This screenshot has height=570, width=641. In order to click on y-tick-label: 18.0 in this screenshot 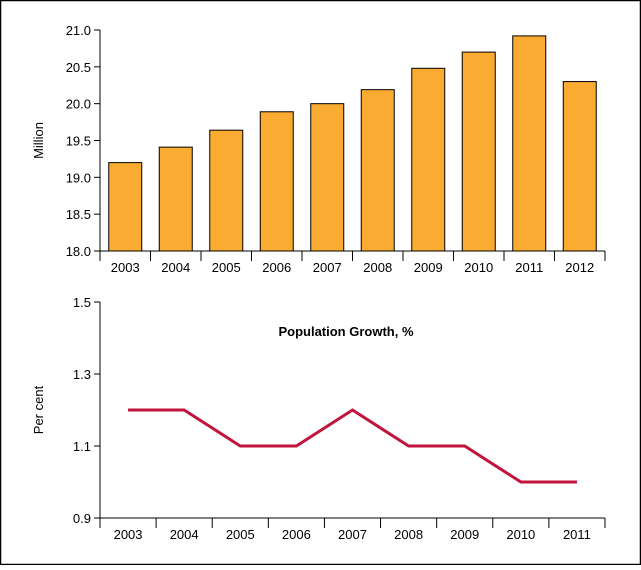, I will do `click(78, 251)`.